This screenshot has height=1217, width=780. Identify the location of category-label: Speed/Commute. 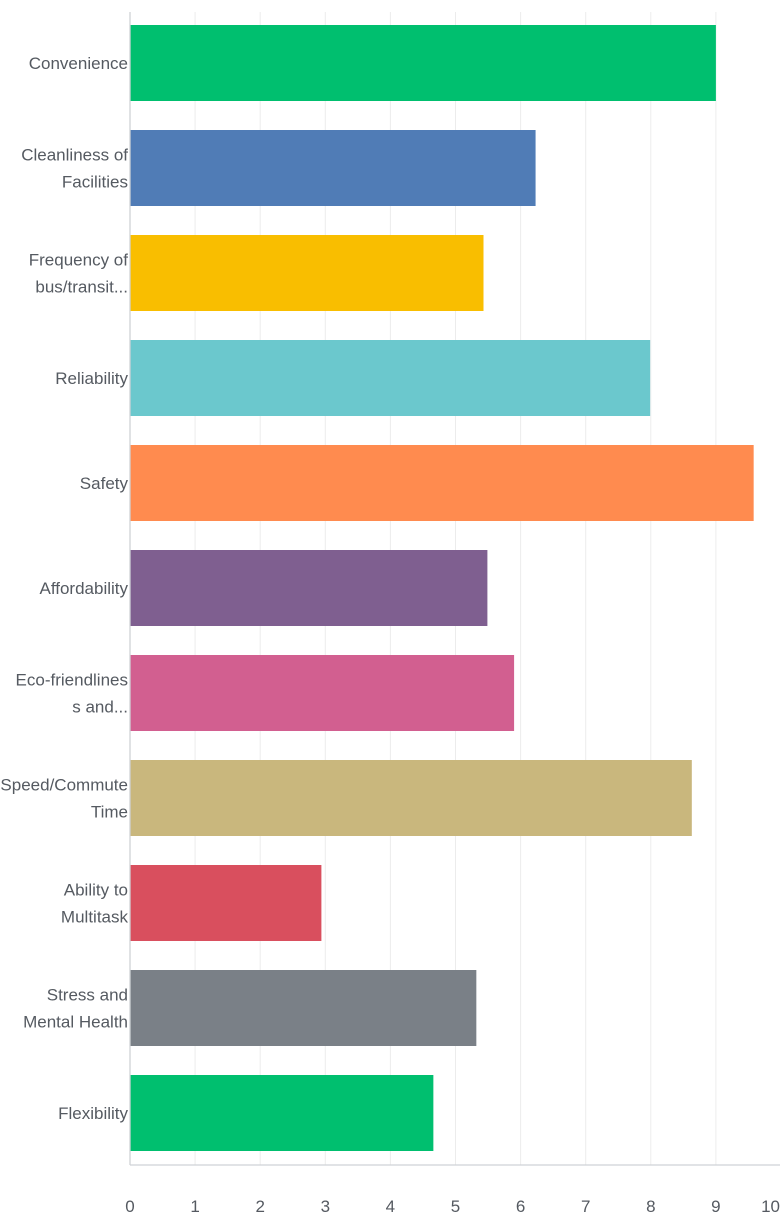
(64, 785).